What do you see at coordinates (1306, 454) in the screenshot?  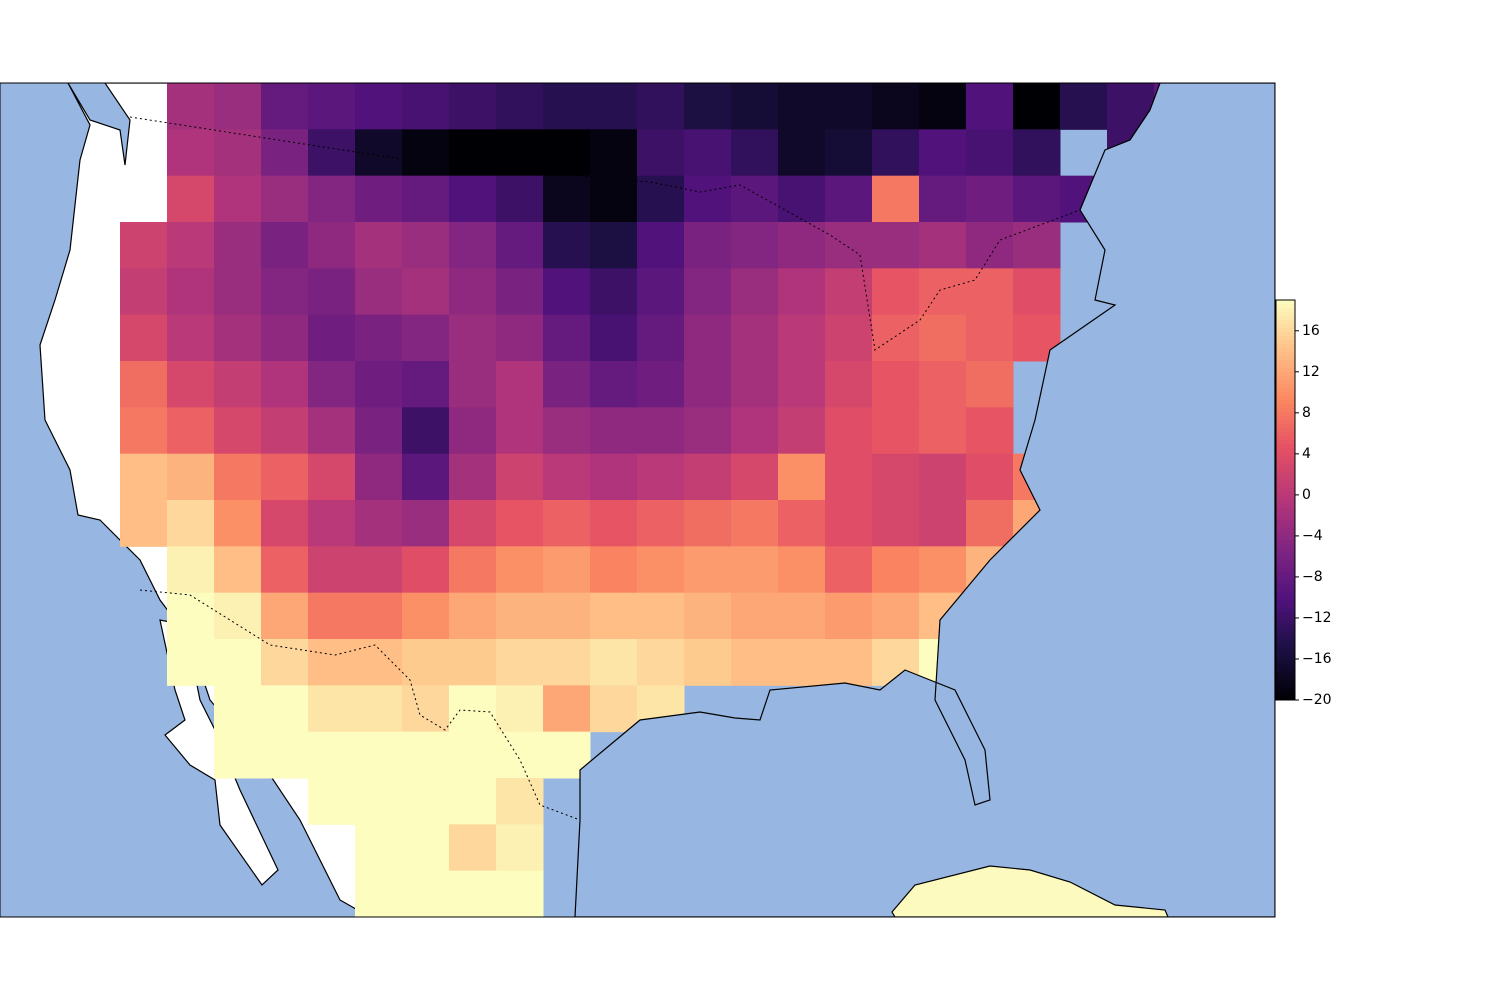 I see `colorbar-tick-label: 4` at bounding box center [1306, 454].